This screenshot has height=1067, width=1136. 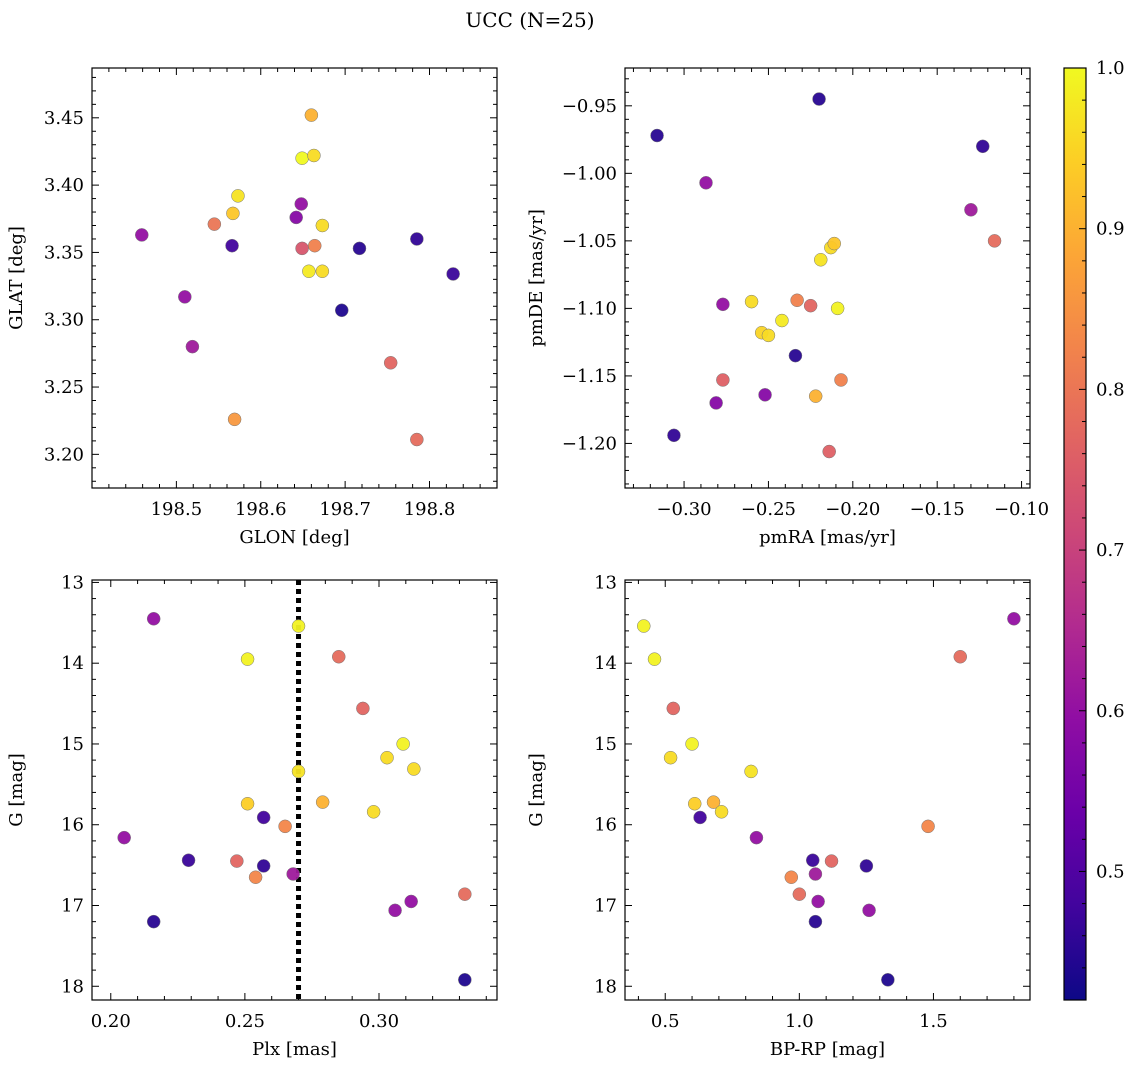 I want to click on y-tick-label: 3.40, so click(x=64, y=185).